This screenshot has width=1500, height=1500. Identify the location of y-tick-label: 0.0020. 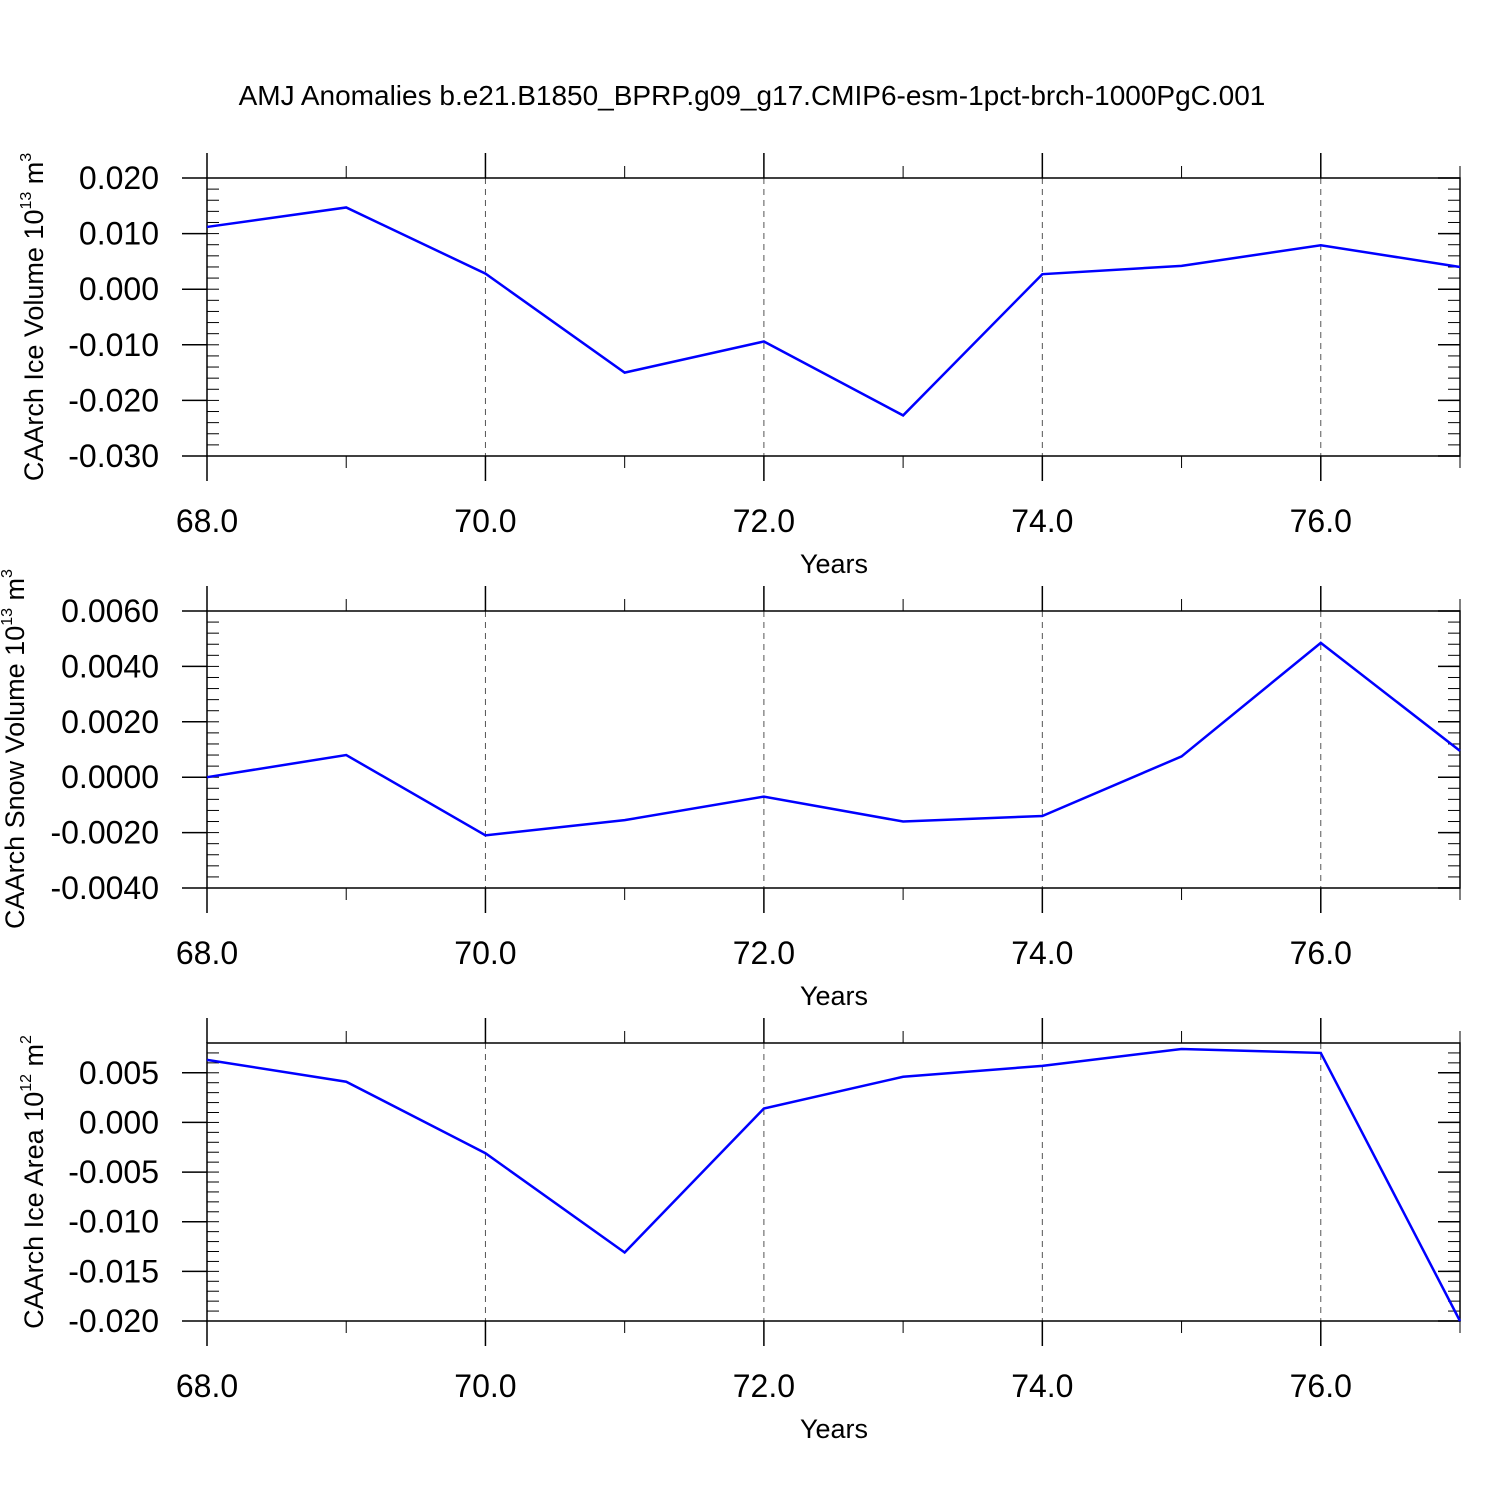
(110, 722).